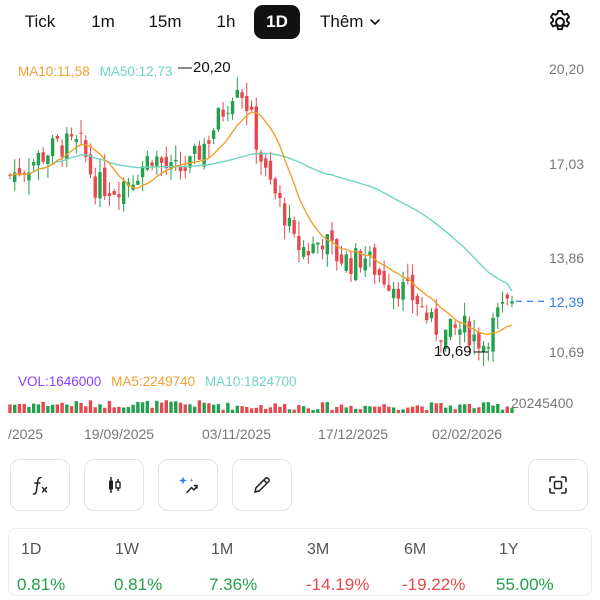 Image resolution: width=600 pixels, height=600 pixels. What do you see at coordinates (222, 549) in the screenshot?
I see `perf-label-1m: 1M` at bounding box center [222, 549].